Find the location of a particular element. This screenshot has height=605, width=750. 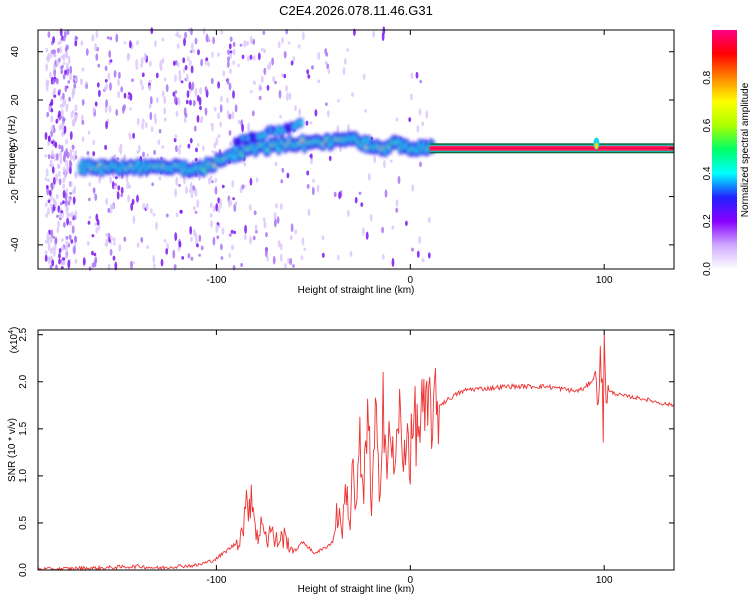

spectrogram-ridge is located at coordinates (256, 147).